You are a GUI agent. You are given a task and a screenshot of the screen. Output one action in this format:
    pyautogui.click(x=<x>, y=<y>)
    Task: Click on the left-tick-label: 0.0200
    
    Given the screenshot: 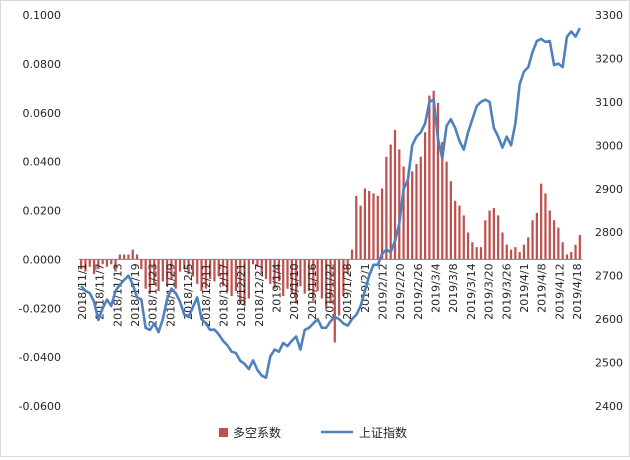 What is the action you would take?
    pyautogui.click(x=42, y=211)
    